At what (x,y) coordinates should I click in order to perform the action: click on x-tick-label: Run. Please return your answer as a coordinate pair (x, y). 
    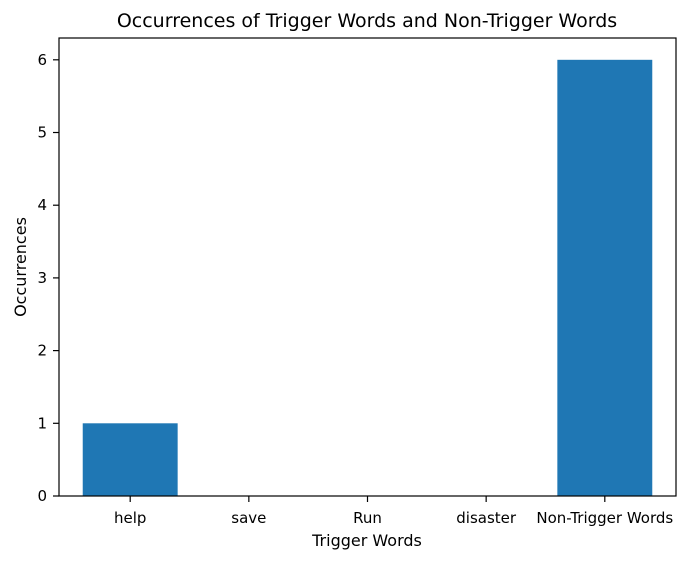
    Looking at the image, I should click on (367, 518).